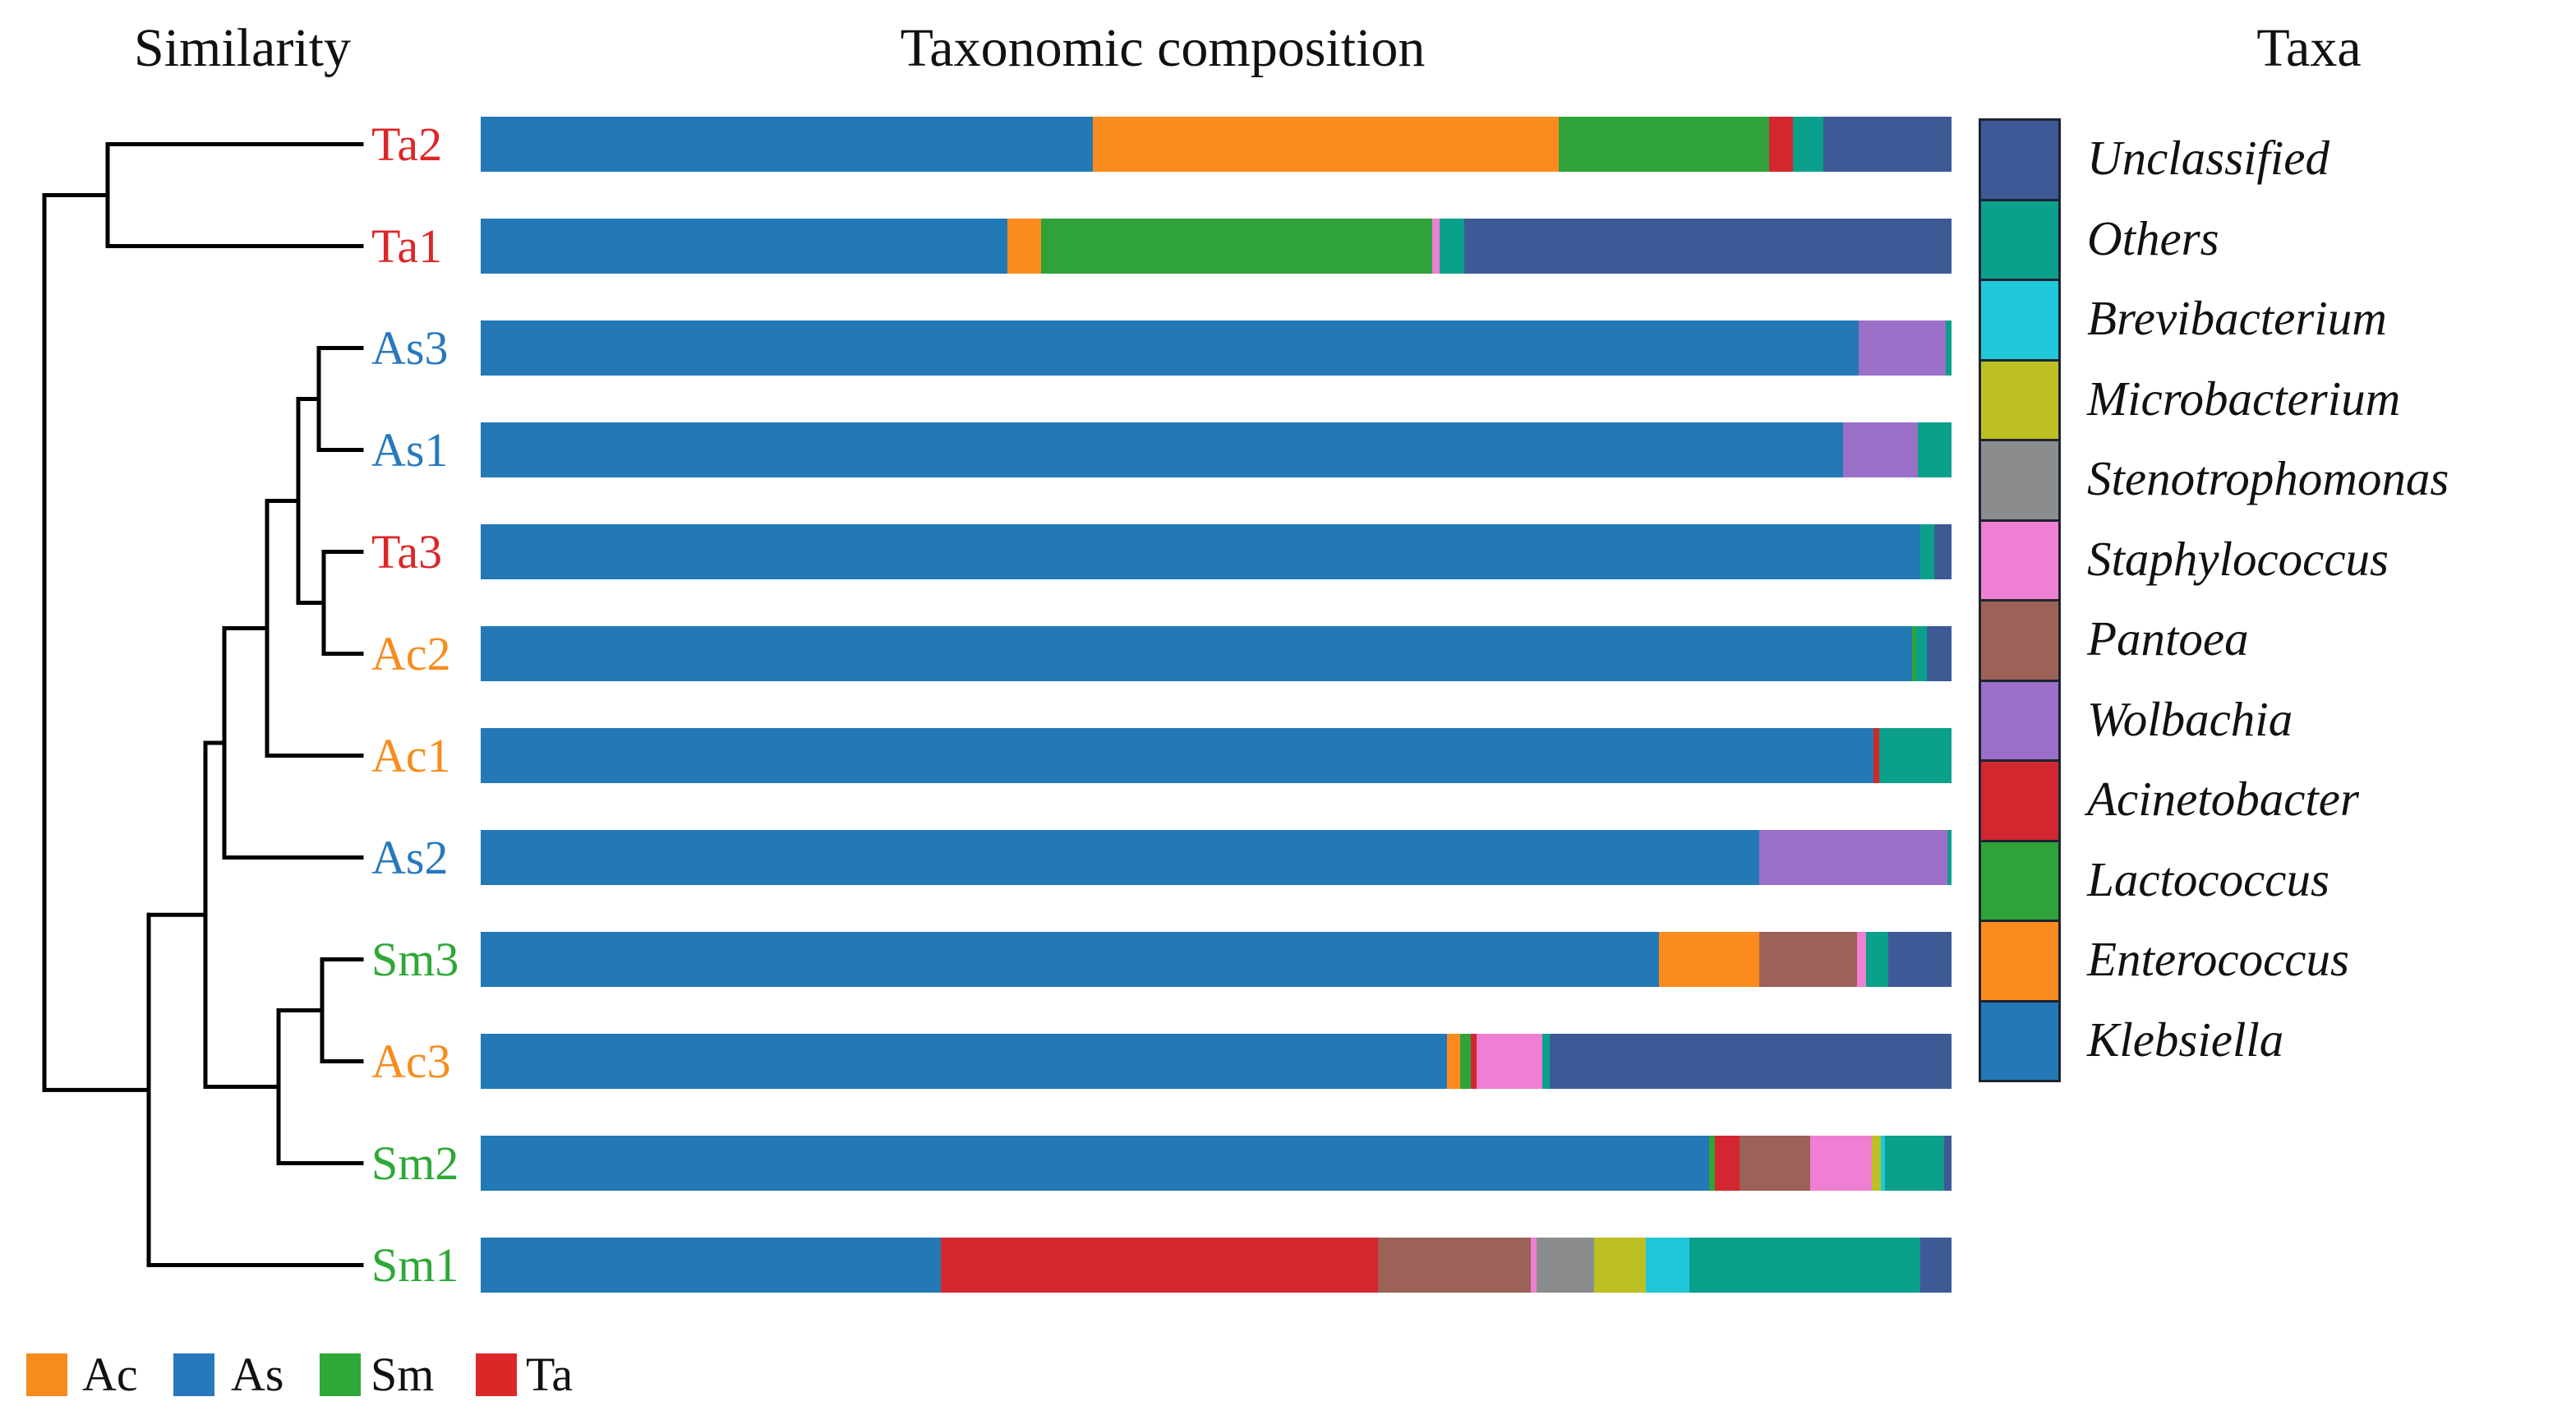 This screenshot has height=1420, width=2576. I want to click on group-swatch-Ta, so click(496, 1374).